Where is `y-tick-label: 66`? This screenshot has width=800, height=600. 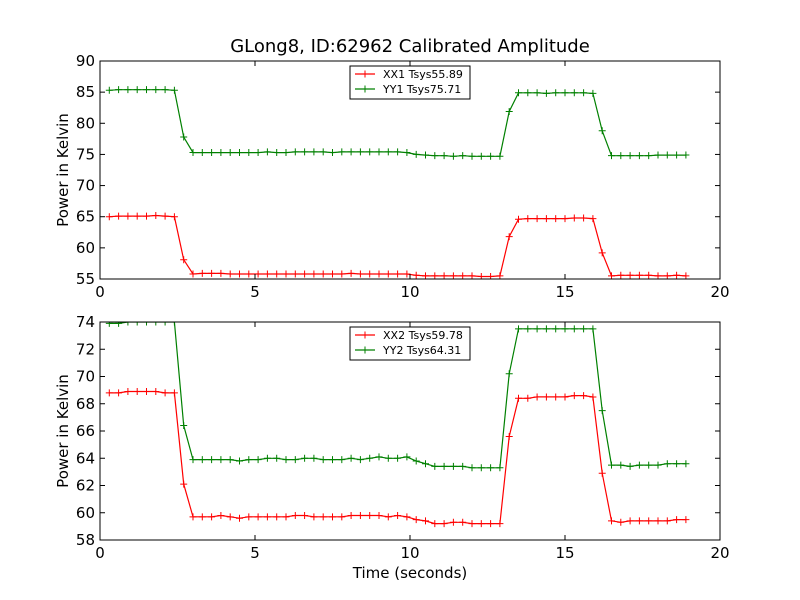 y-tick-label: 66 is located at coordinates (85, 431).